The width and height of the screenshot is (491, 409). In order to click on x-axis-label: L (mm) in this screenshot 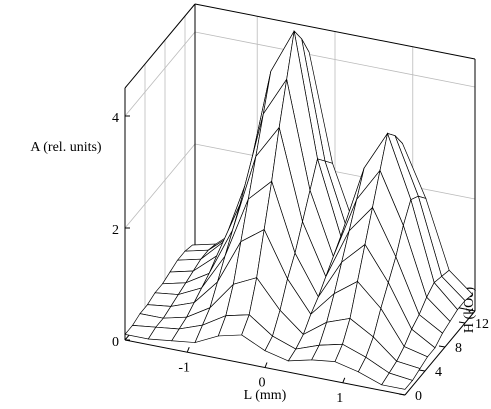, I will do `click(265, 395)`.